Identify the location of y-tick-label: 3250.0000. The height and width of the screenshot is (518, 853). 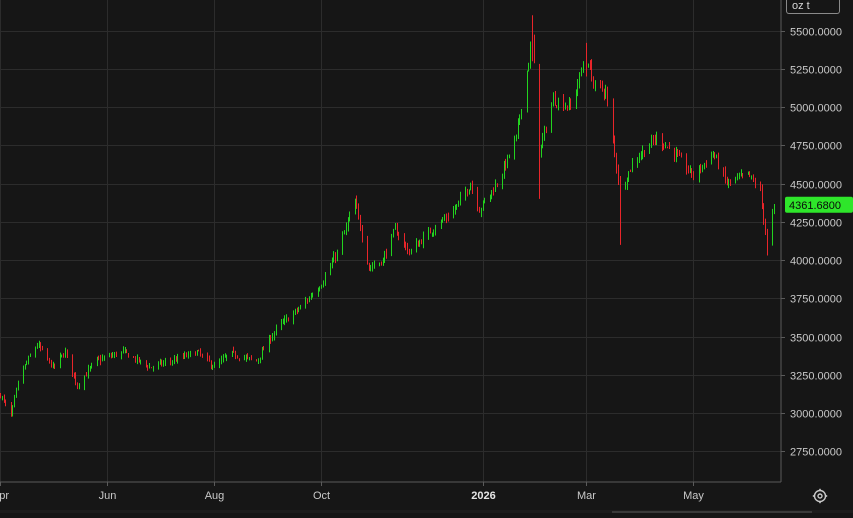
(816, 377).